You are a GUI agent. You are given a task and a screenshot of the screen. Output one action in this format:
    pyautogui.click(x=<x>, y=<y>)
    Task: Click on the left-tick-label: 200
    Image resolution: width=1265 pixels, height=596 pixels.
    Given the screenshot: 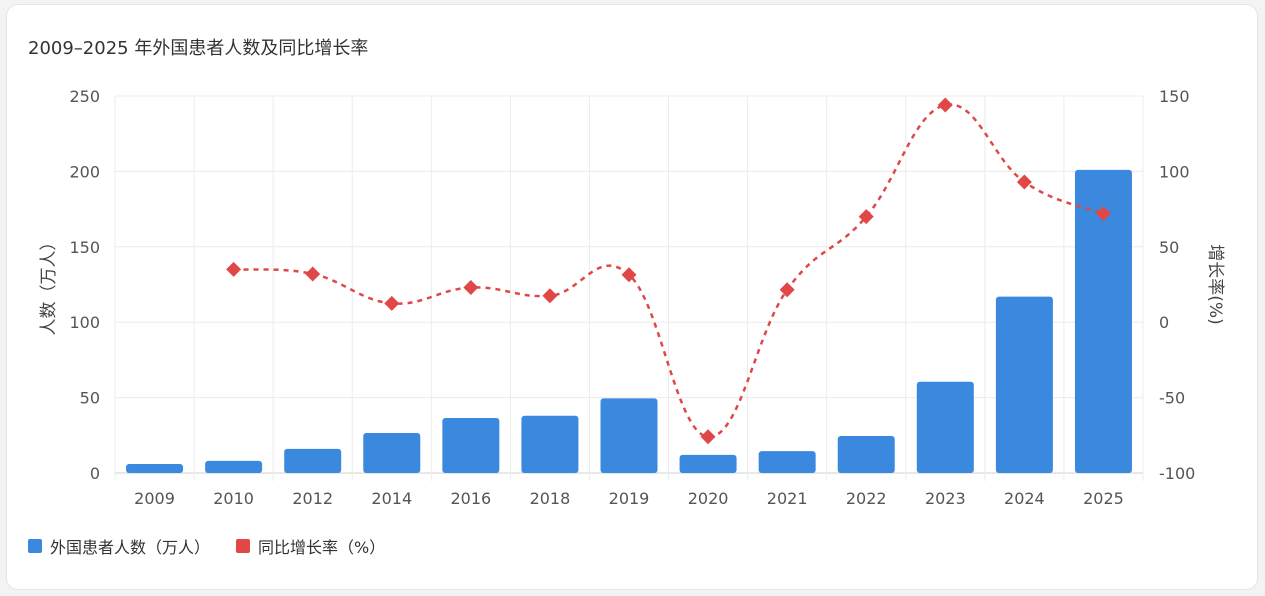 What is the action you would take?
    pyautogui.click(x=84, y=171)
    